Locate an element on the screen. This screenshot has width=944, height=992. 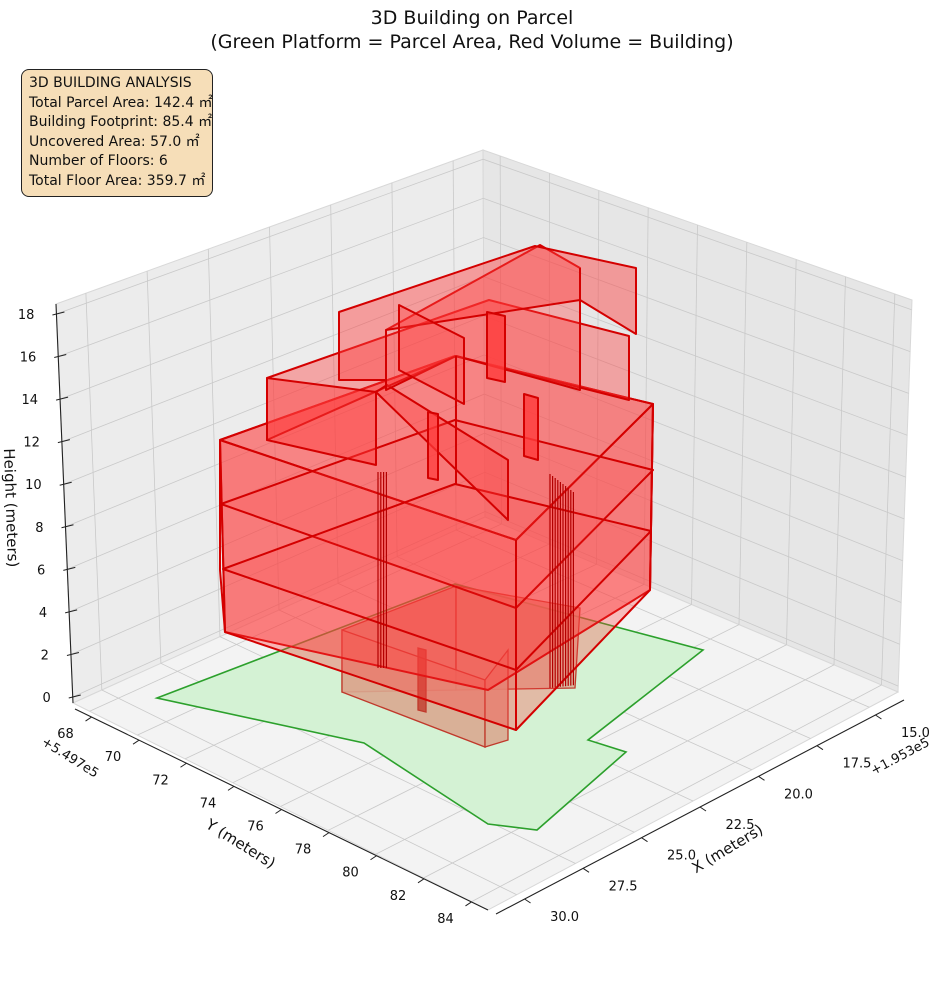
inner-column is located at coordinates (433, 446).